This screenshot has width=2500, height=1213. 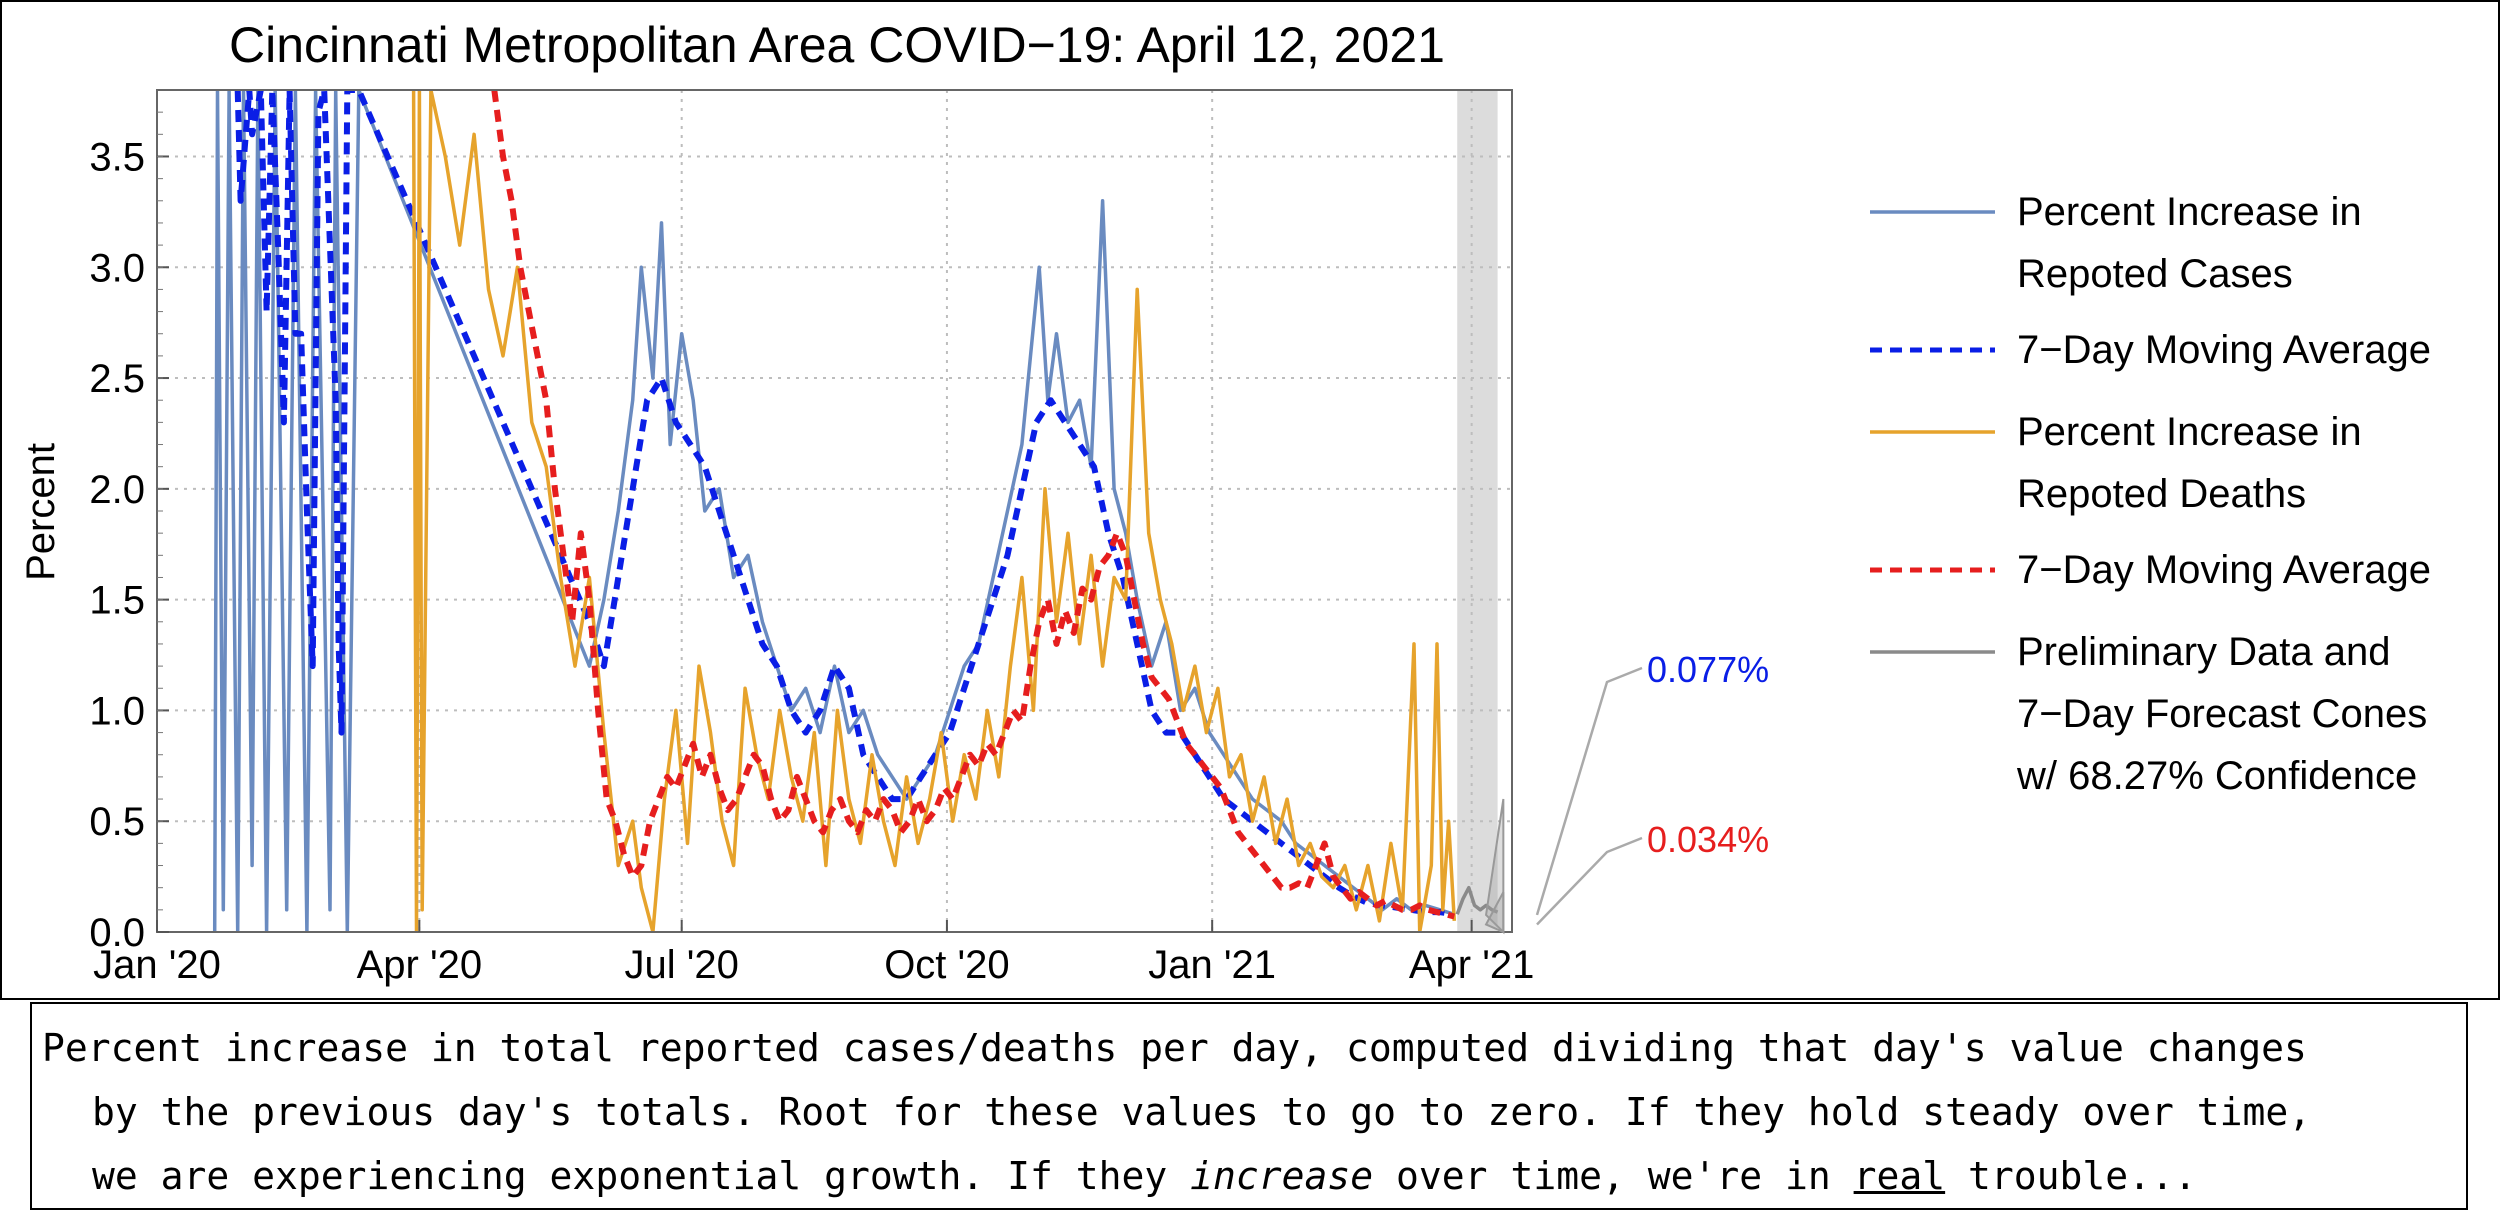 What do you see at coordinates (1708, 839) in the screenshot?
I see `annotation-value-2: 0.034%` at bounding box center [1708, 839].